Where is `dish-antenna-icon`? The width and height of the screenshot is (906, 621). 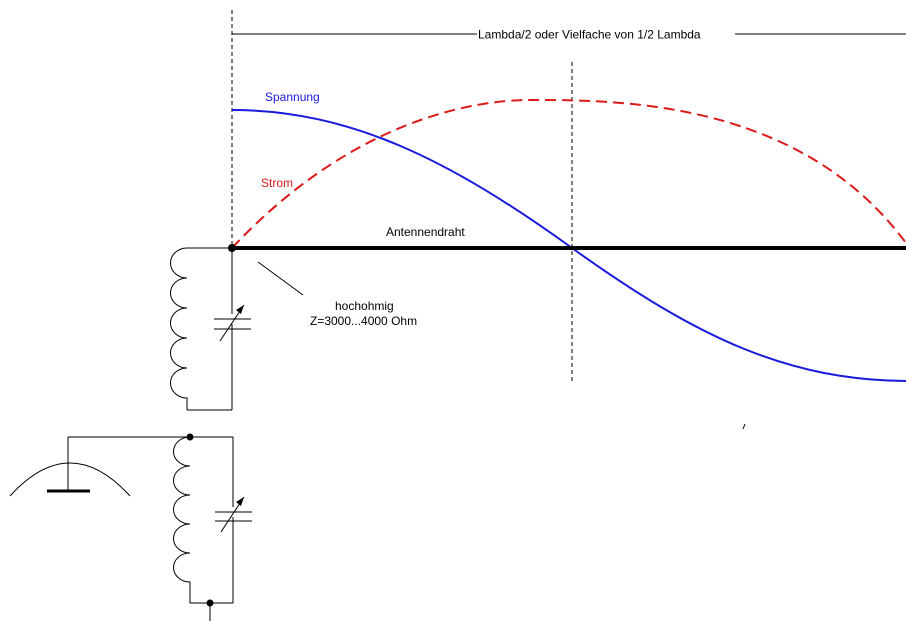 dish-antenna-icon is located at coordinates (99, 466).